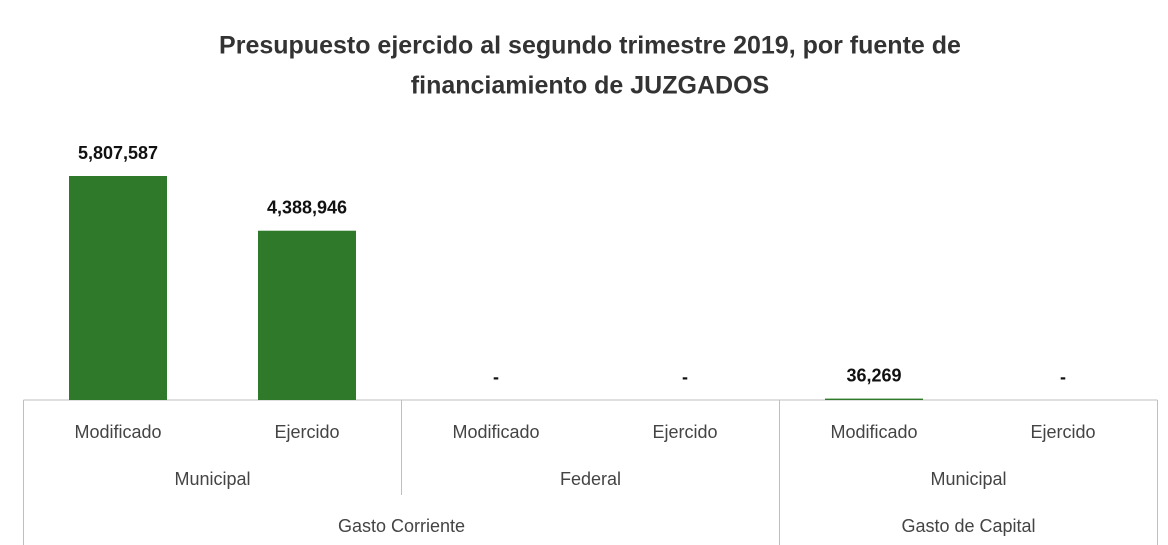 The width and height of the screenshot is (1168, 545). Describe the element at coordinates (590, 86) in the screenshot. I see `chart-title: financiamiento de JUZGADOS` at that location.